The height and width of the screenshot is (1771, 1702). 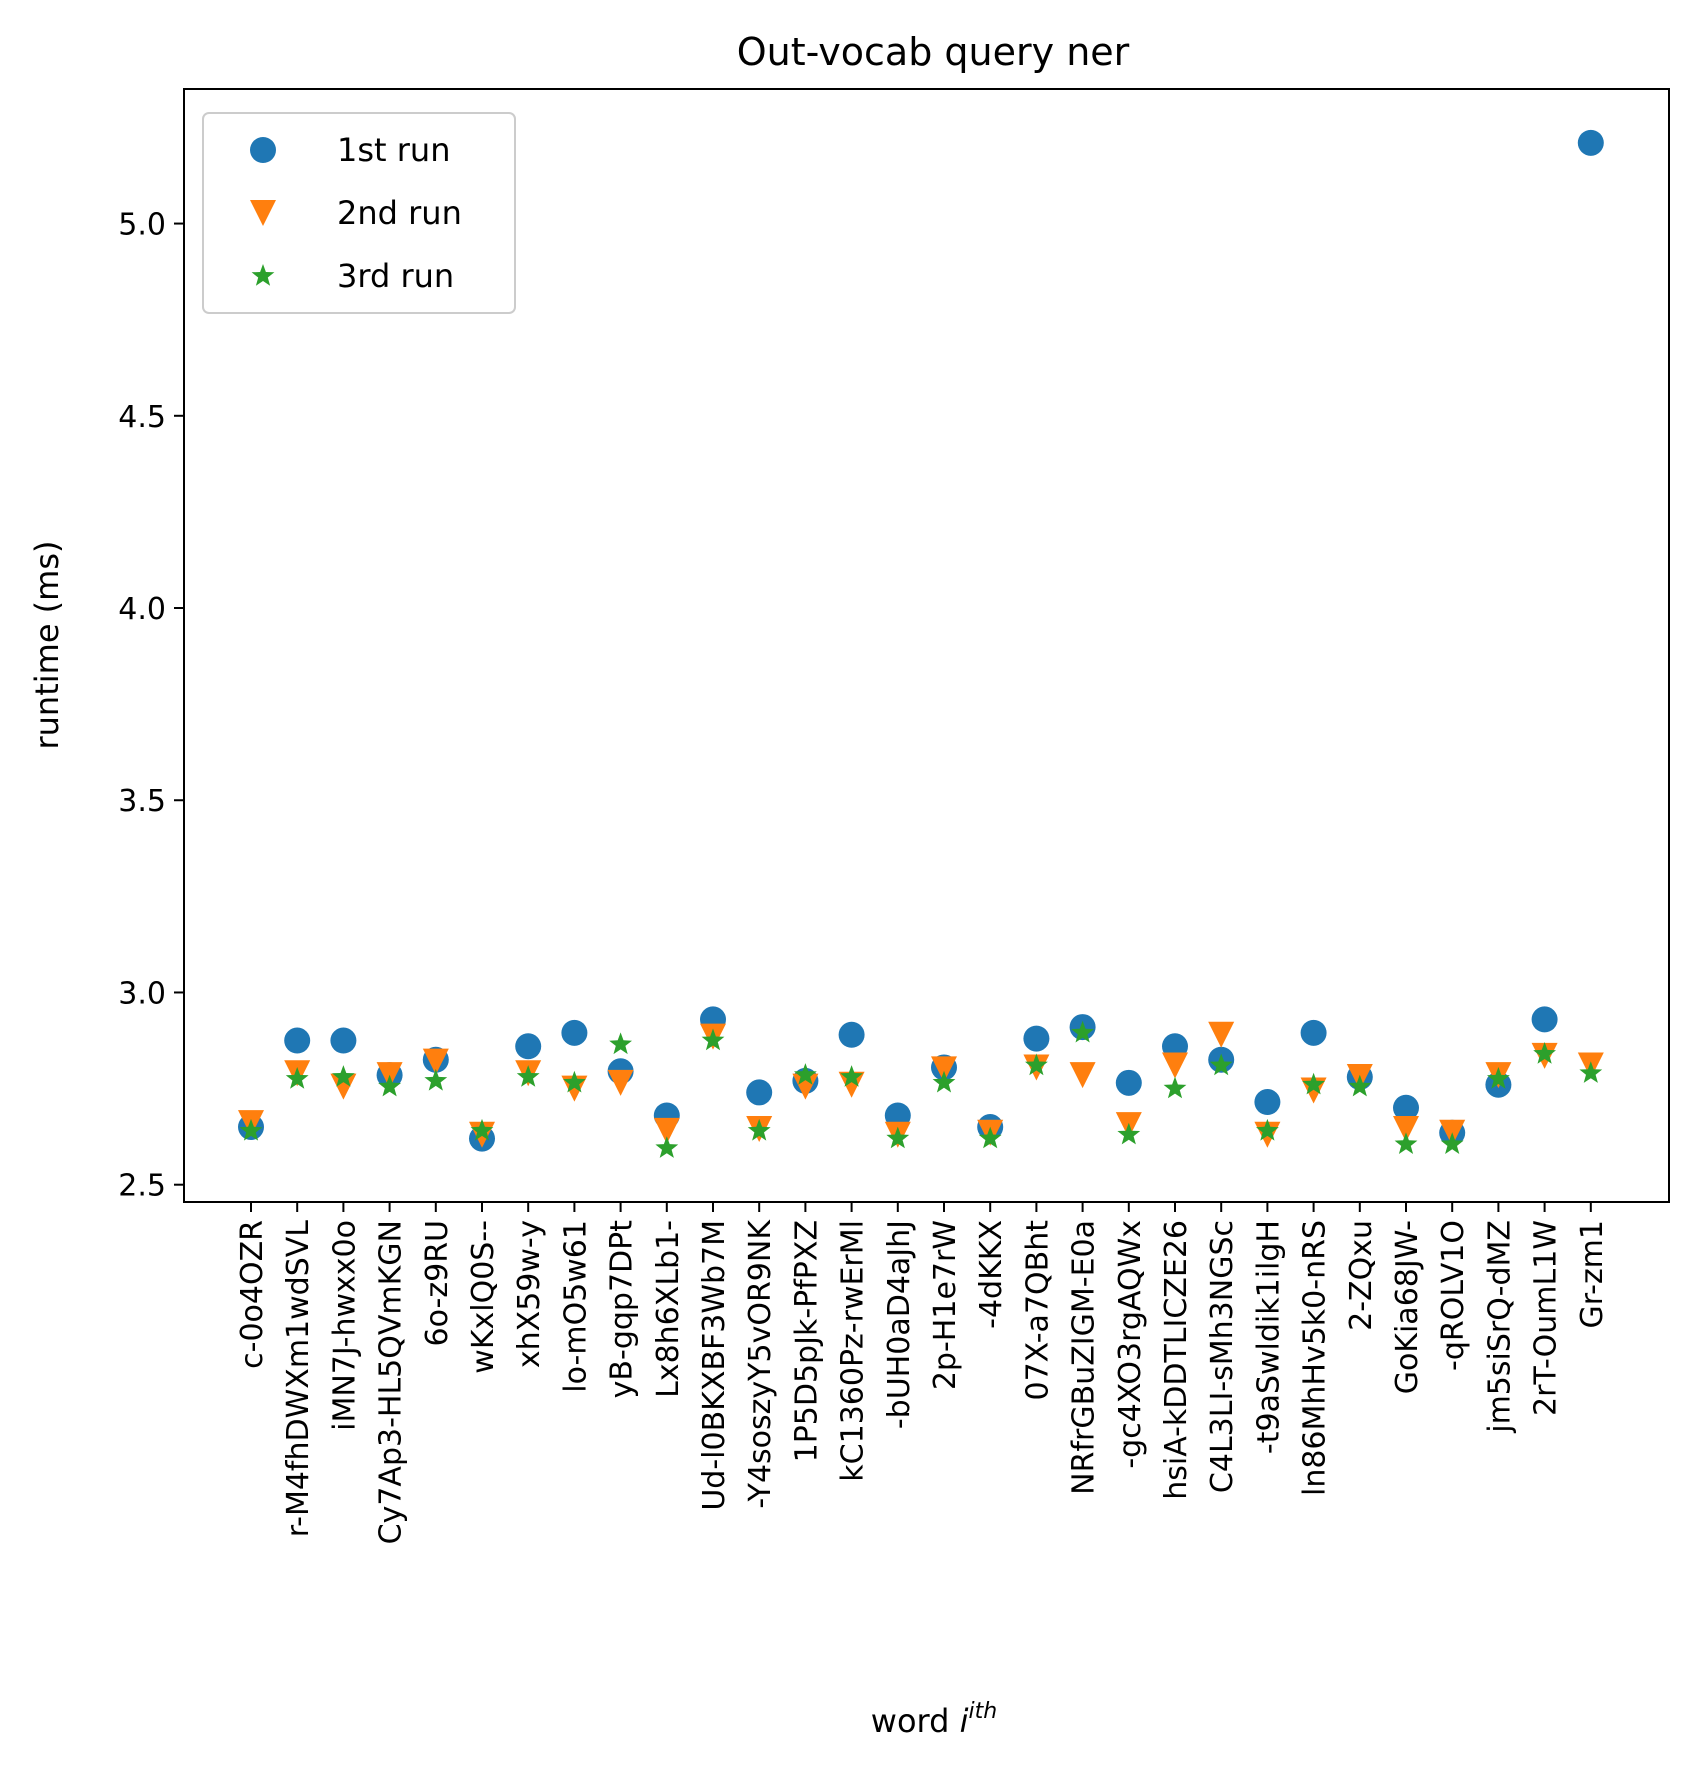 I want to click on x-tick-label: xhX59w-y, so click(x=529, y=1294).